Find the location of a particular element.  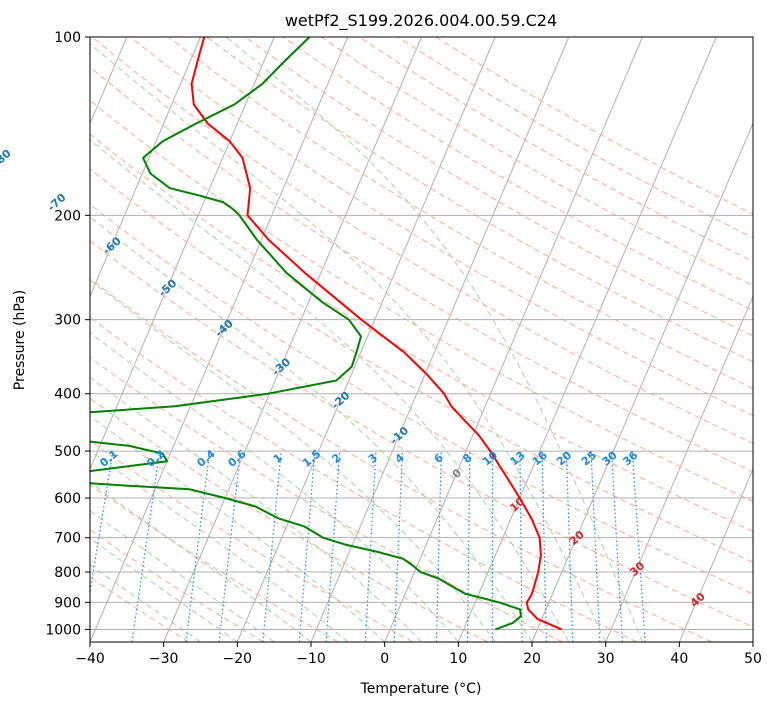

chart-title: wetPf2_S199.2026.004.00.59.C24 is located at coordinates (421, 21).